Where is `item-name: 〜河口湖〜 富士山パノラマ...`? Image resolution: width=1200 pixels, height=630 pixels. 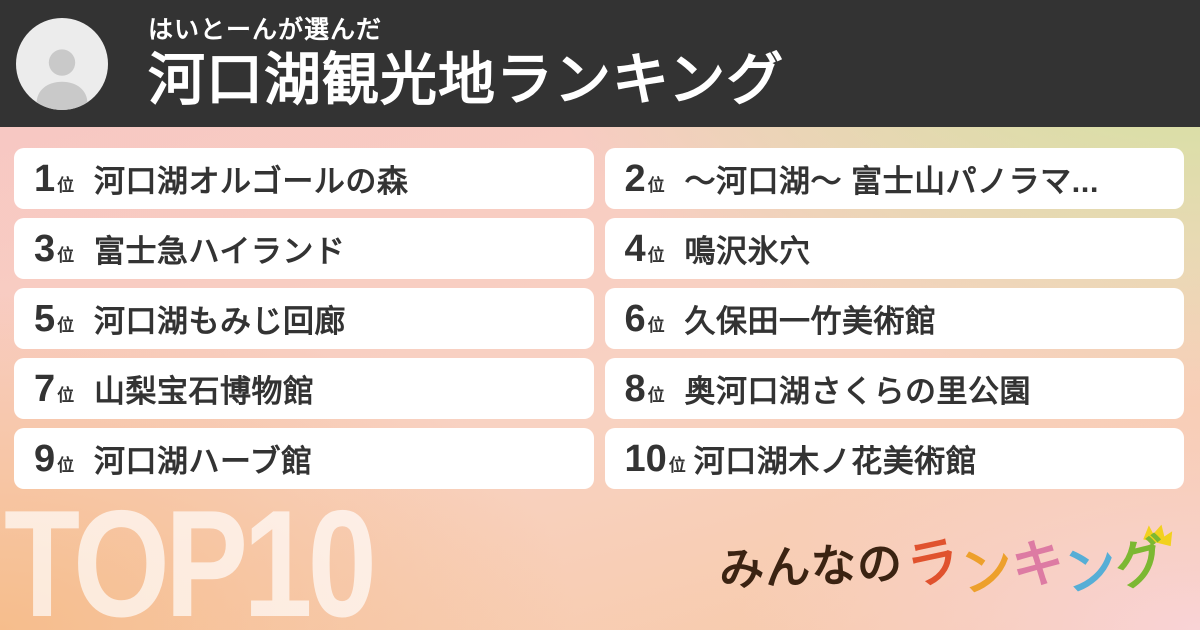
item-name: 〜河口湖〜 富士山パノラマ... is located at coordinates (891, 181).